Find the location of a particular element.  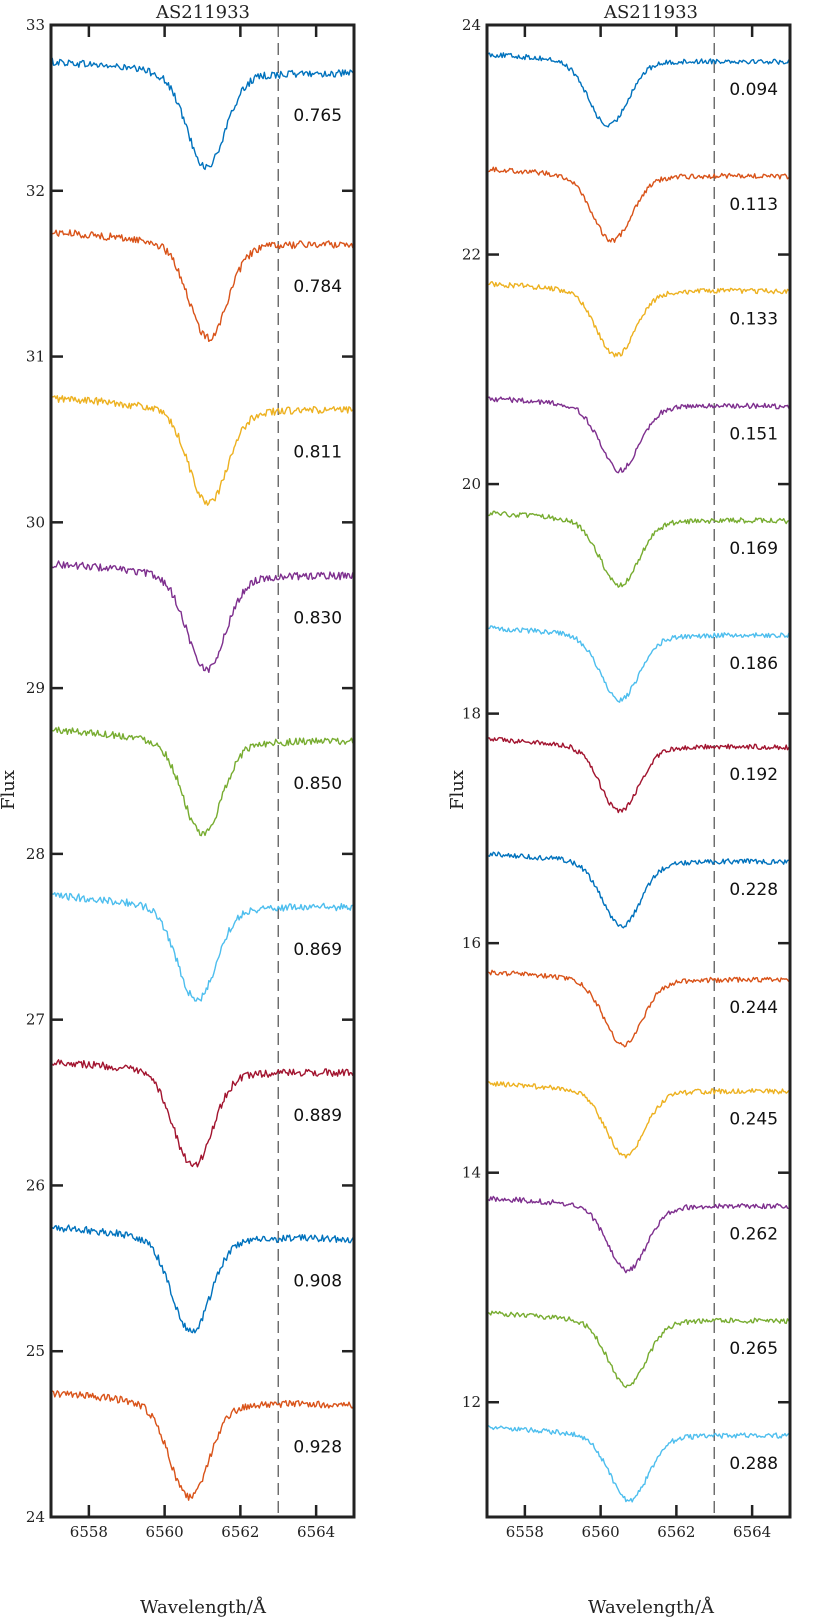

left-xtick-label-6560: 6560 is located at coordinates (165, 1532).